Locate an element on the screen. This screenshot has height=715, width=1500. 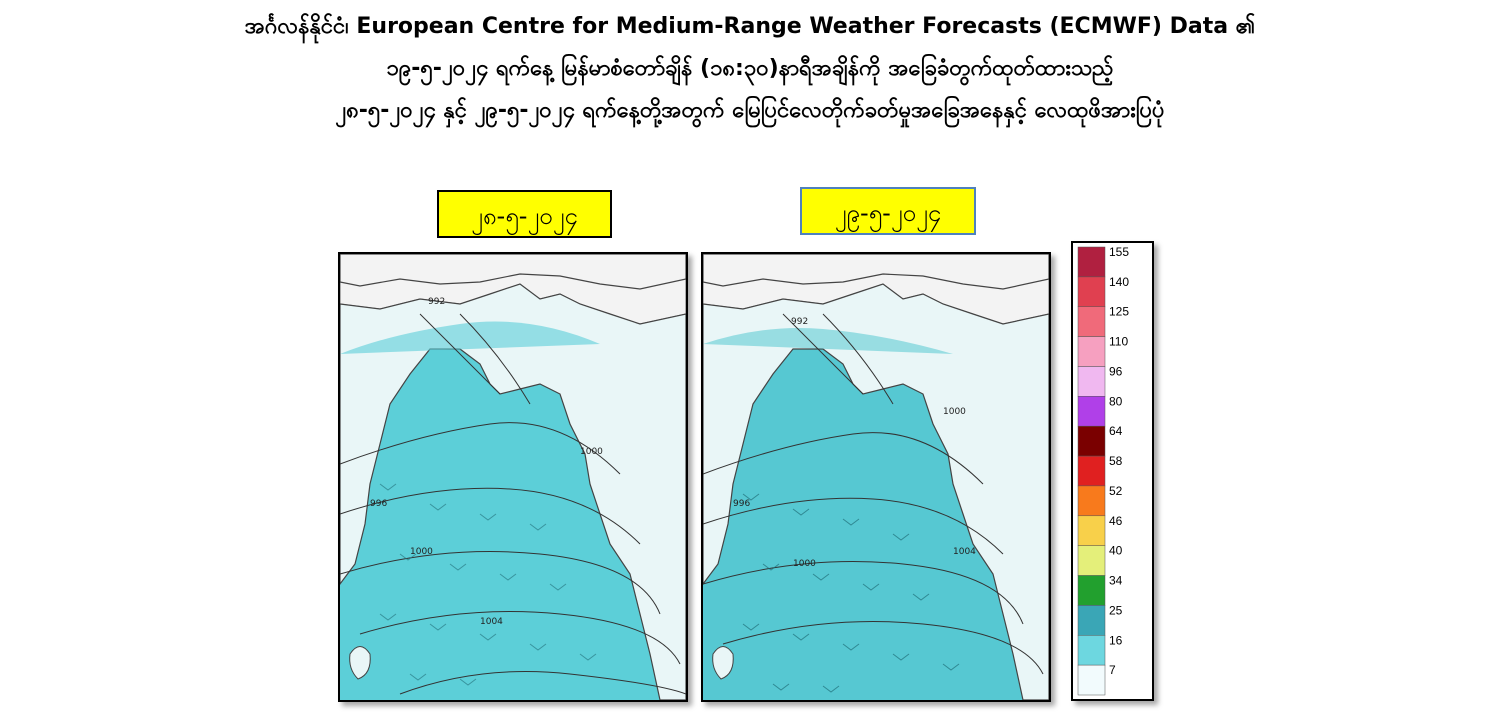
forecast-map-right: 992 996 1000 1004 1000 is located at coordinates (876, 477).